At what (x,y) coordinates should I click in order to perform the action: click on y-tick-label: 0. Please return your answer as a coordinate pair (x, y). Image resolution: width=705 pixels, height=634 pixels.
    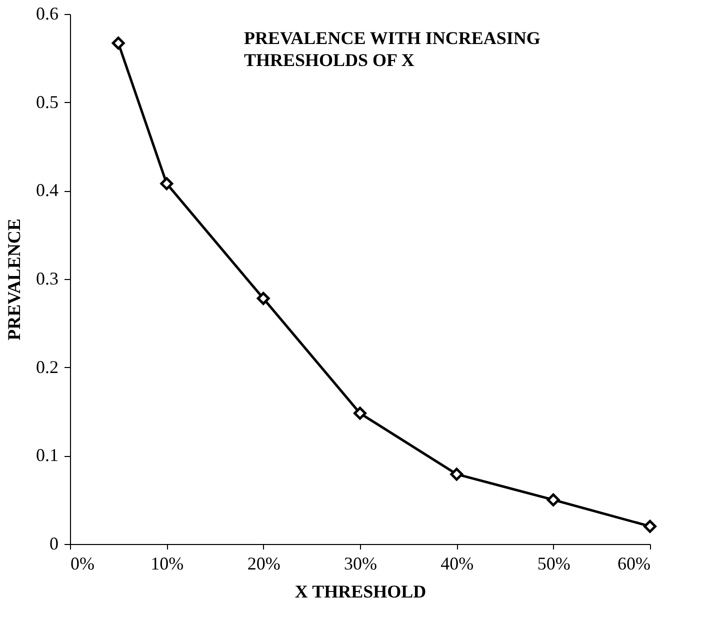
    Looking at the image, I should click on (54, 544).